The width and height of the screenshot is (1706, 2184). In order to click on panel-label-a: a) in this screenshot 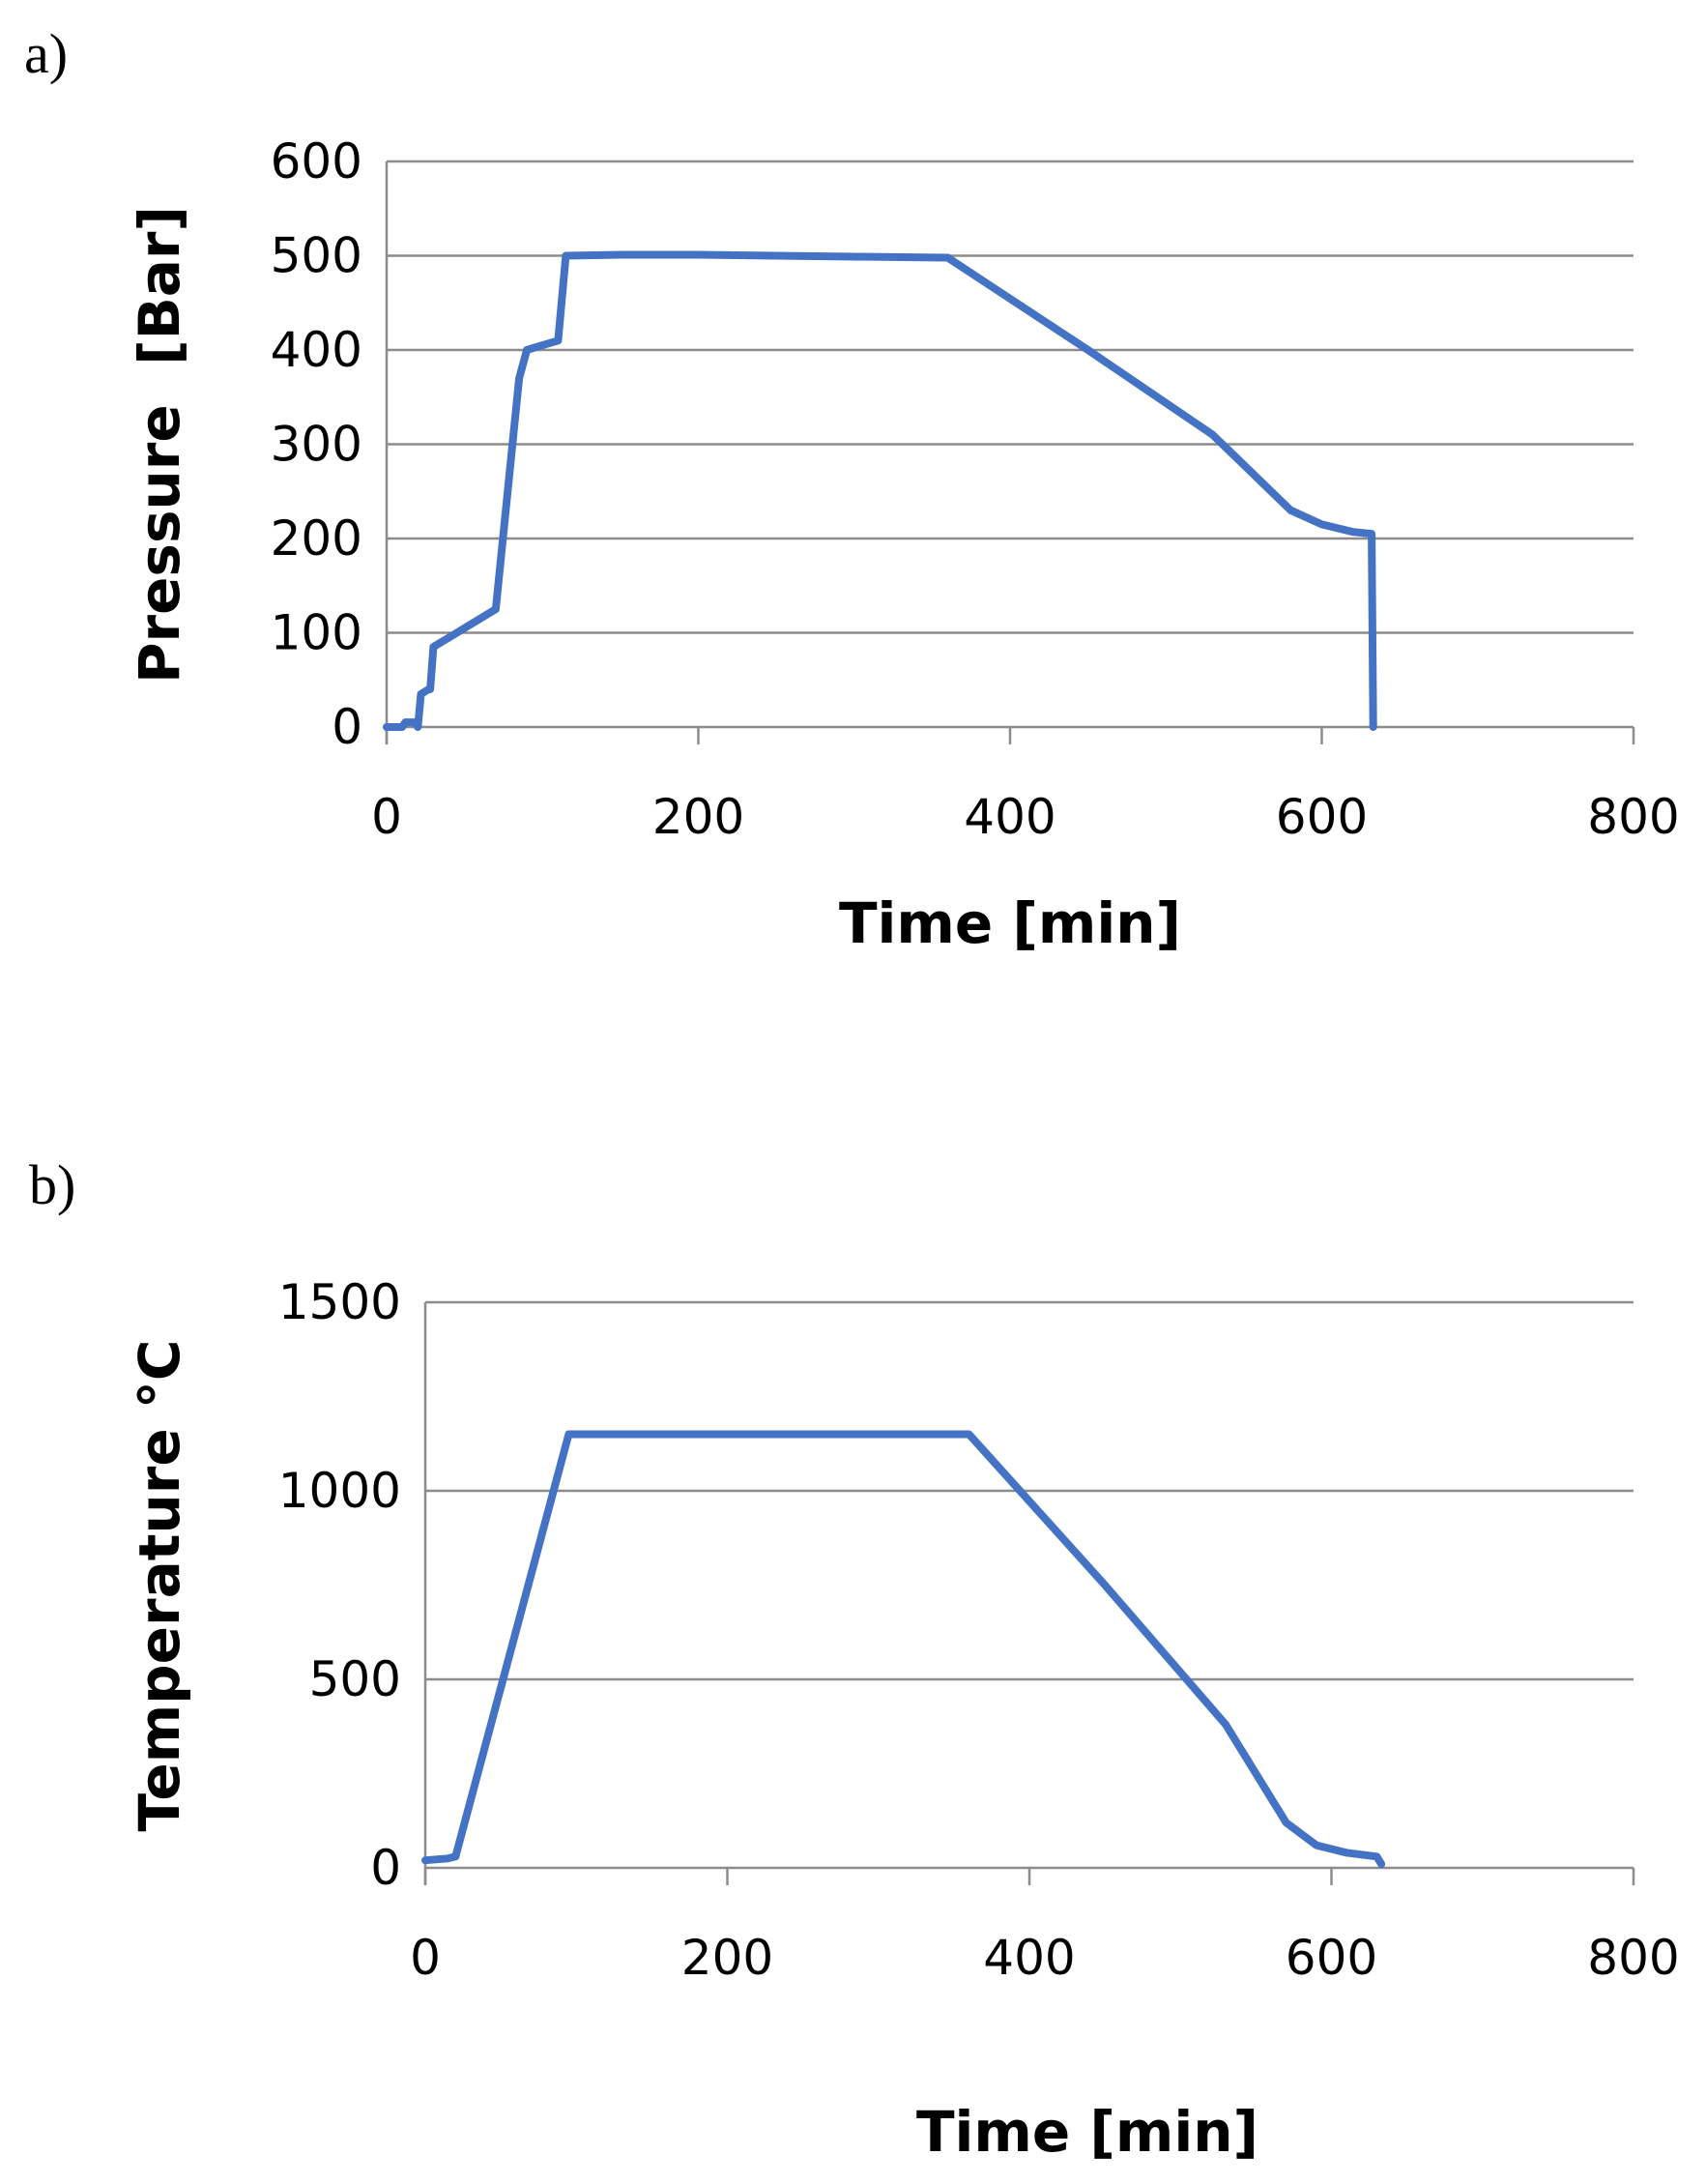, I will do `click(46, 54)`.